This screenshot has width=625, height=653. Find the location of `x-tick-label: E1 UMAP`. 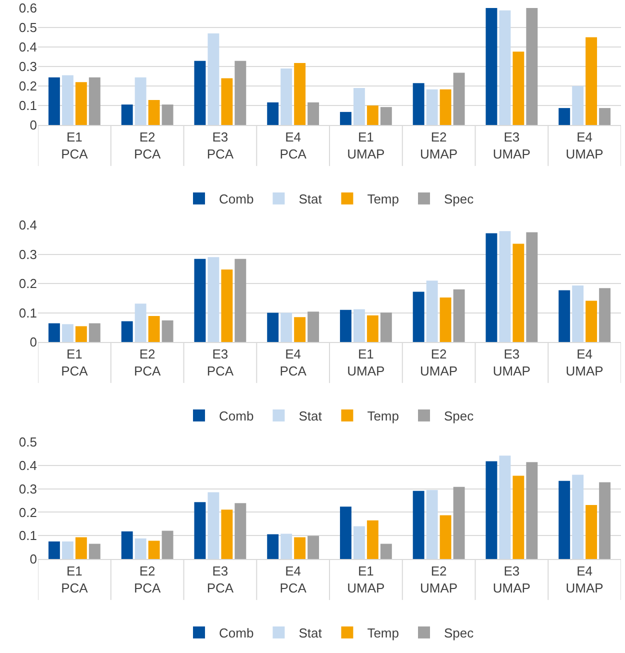

x-tick-label: E1 UMAP is located at coordinates (366, 146).